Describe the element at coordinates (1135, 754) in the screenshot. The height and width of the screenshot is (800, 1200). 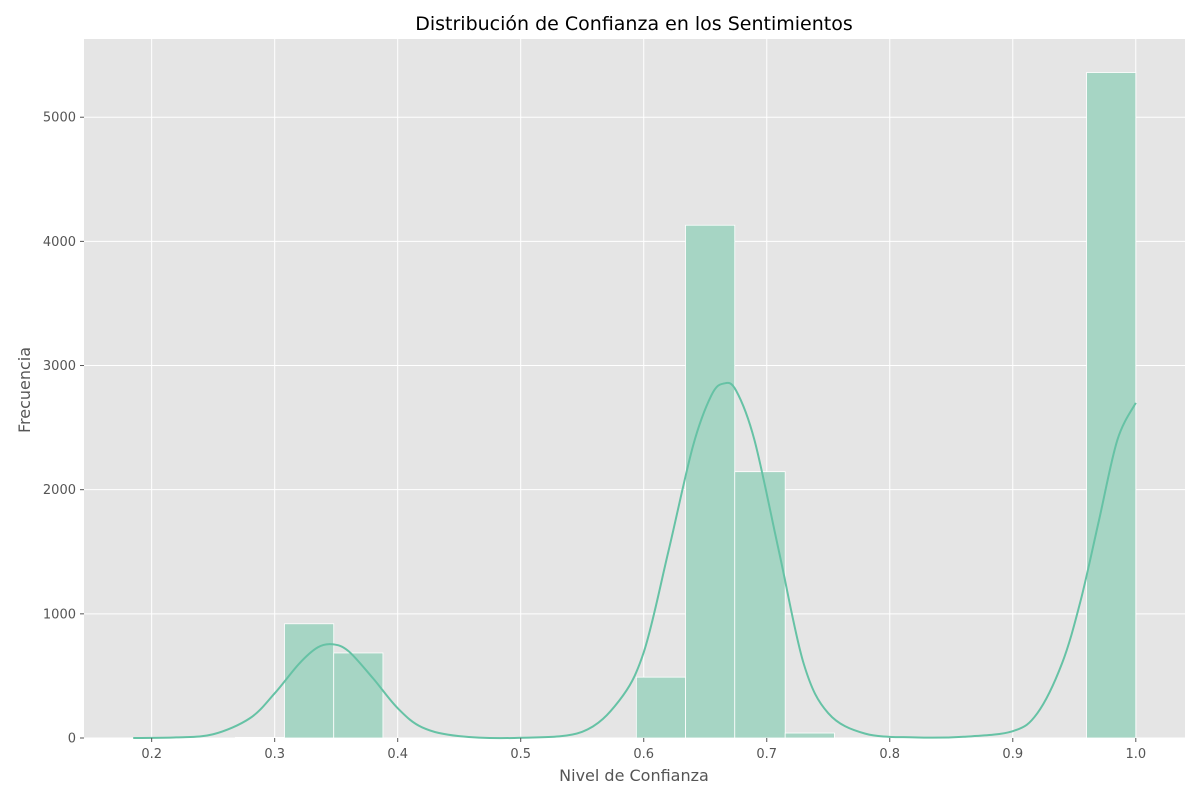
I see `x-tick-label: 1.0` at that location.